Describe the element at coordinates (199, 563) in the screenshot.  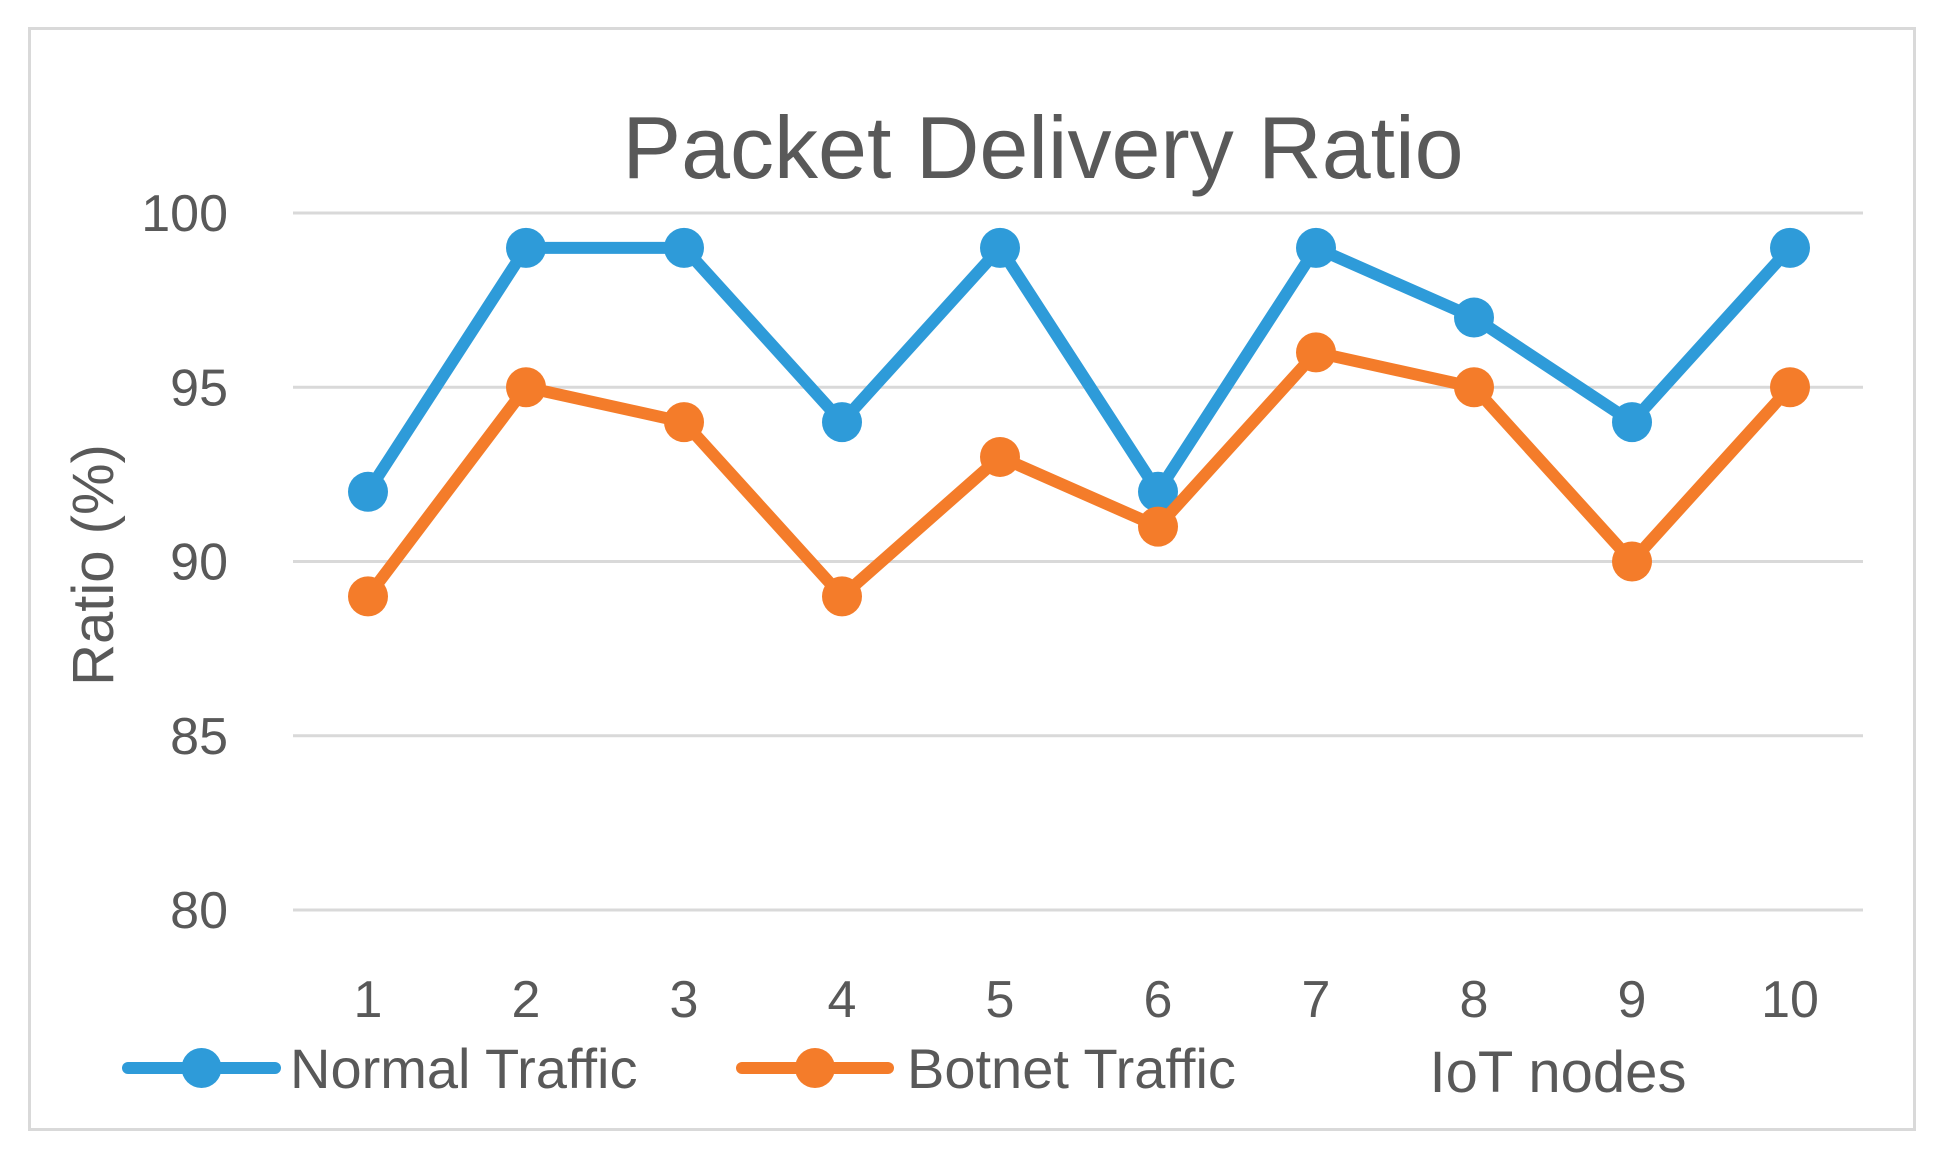
I see `y-tick-label: 90` at that location.